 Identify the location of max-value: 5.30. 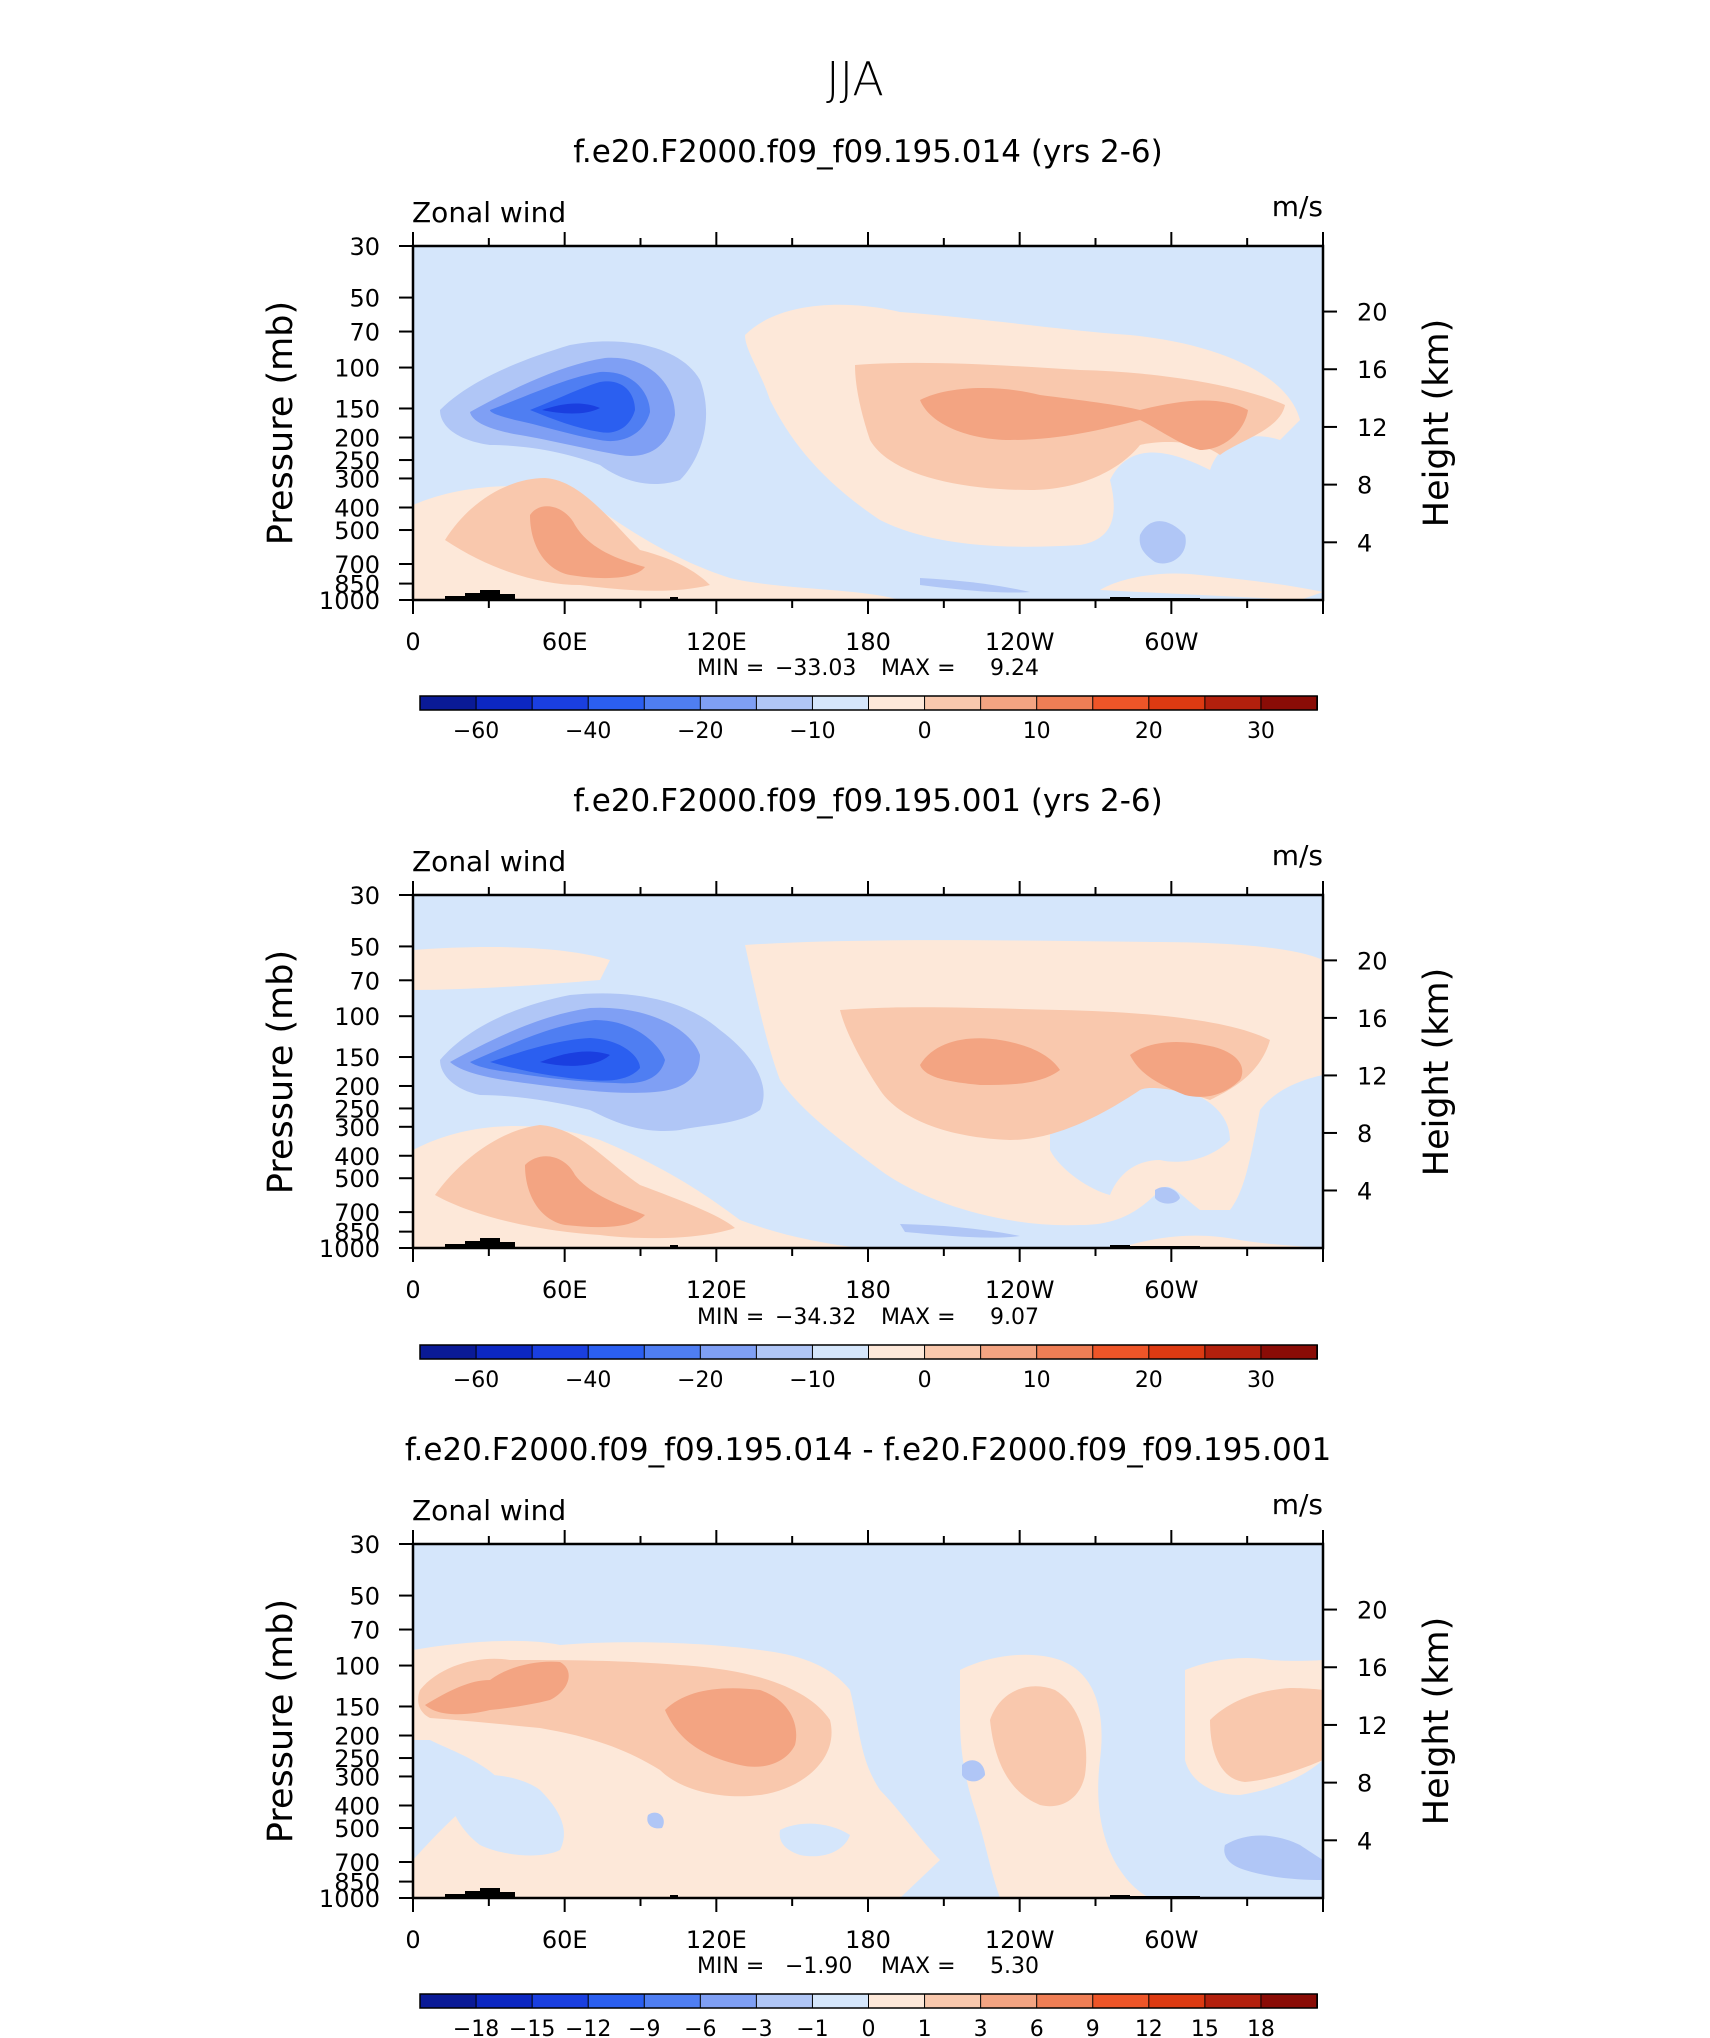
(1014, 1966).